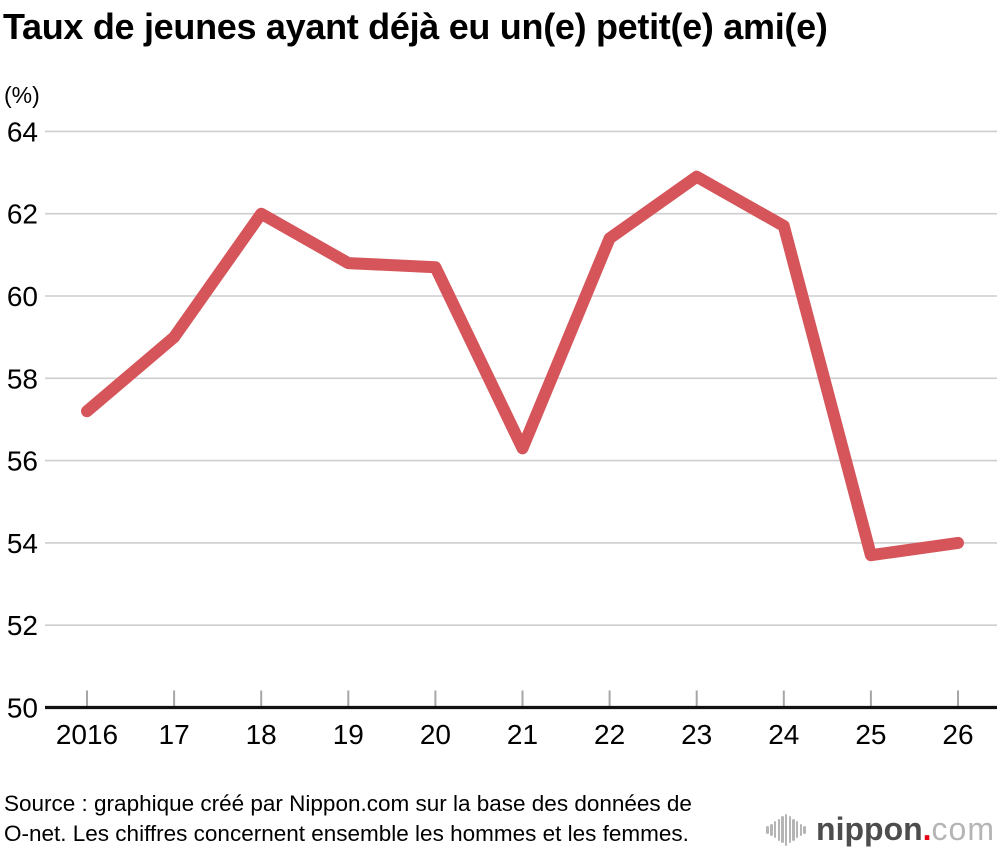  I want to click on logo-tld: com, so click(963, 829).